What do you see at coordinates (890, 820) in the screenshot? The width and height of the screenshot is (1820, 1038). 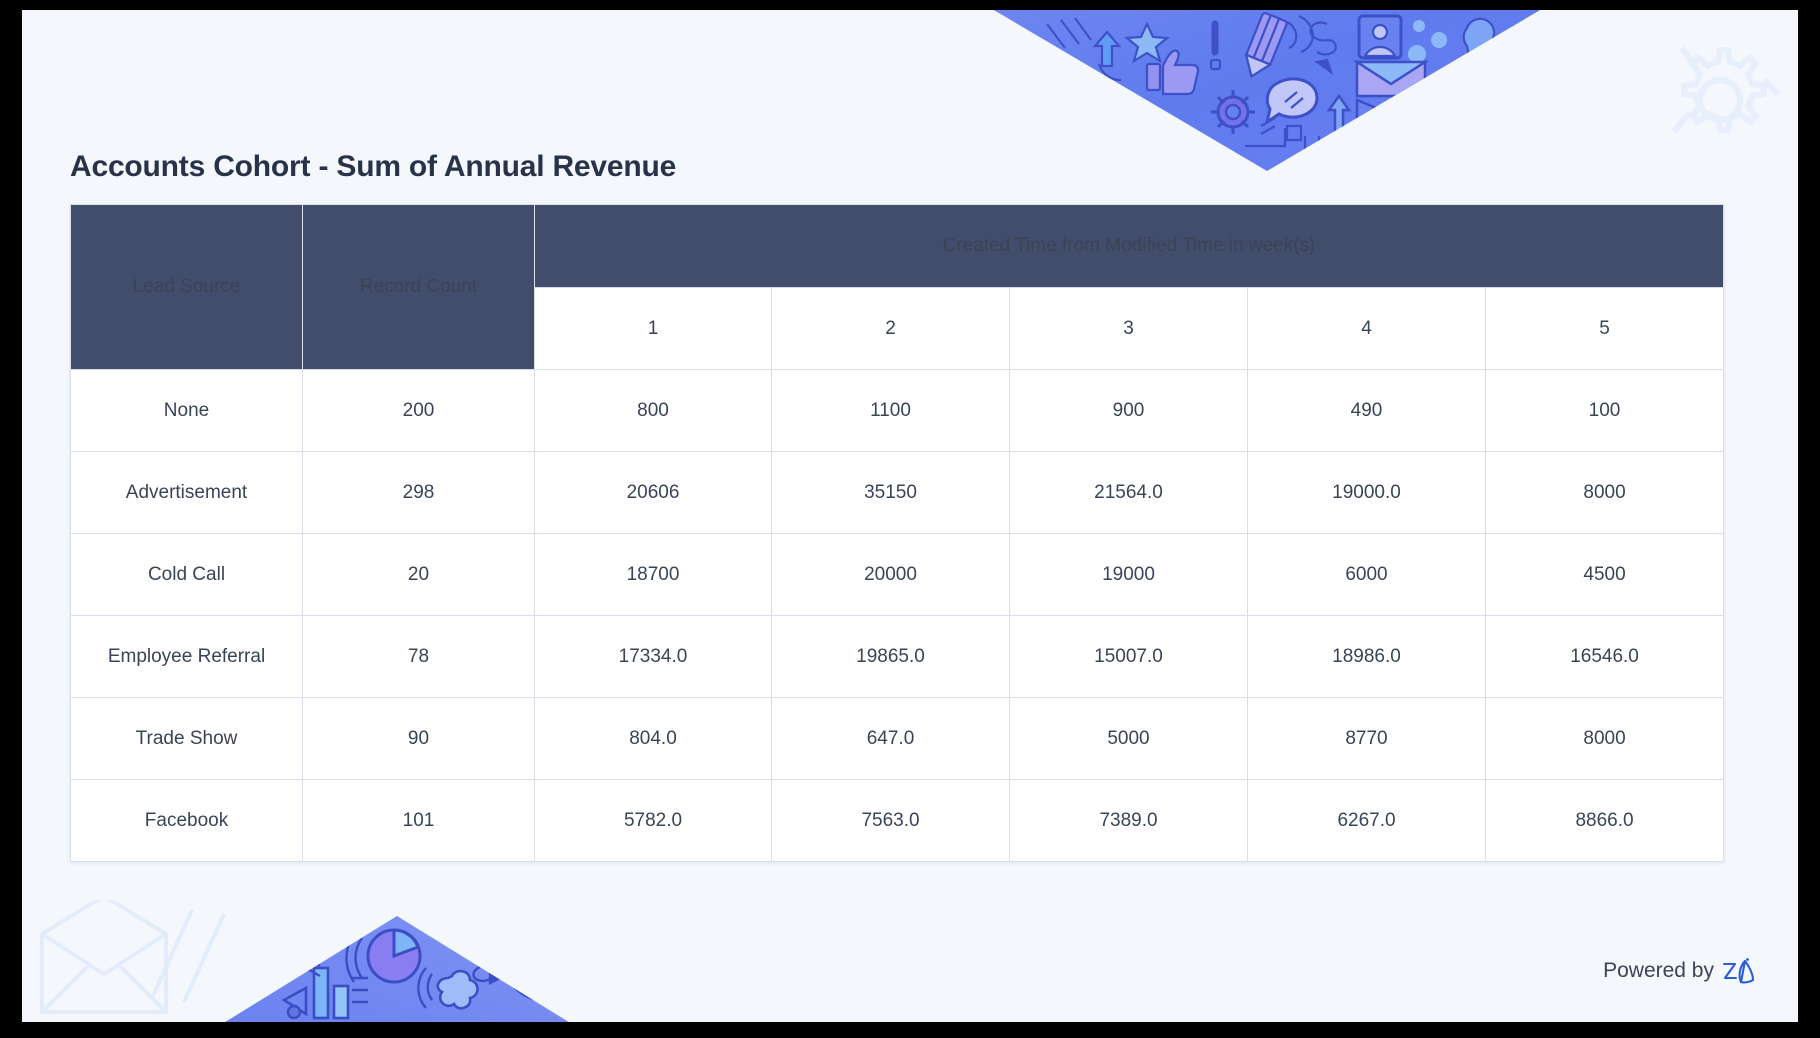 I see `cell-week-2: 7563.0` at bounding box center [890, 820].